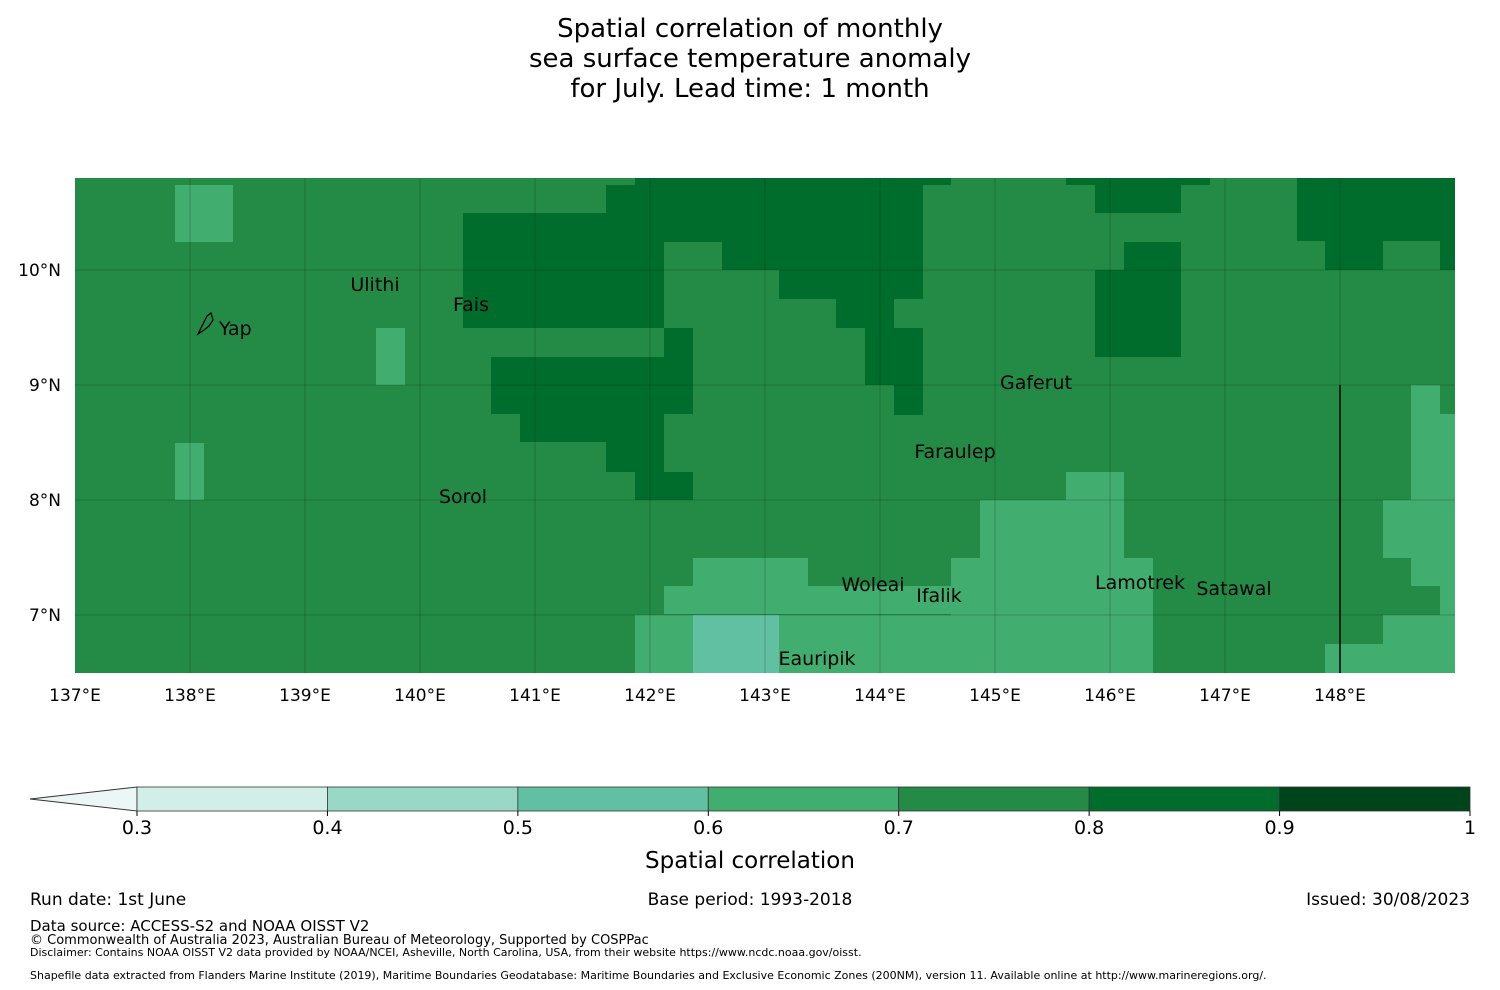 The width and height of the screenshot is (1500, 990). What do you see at coordinates (235, 329) in the screenshot?
I see `island-label: Yap` at bounding box center [235, 329].